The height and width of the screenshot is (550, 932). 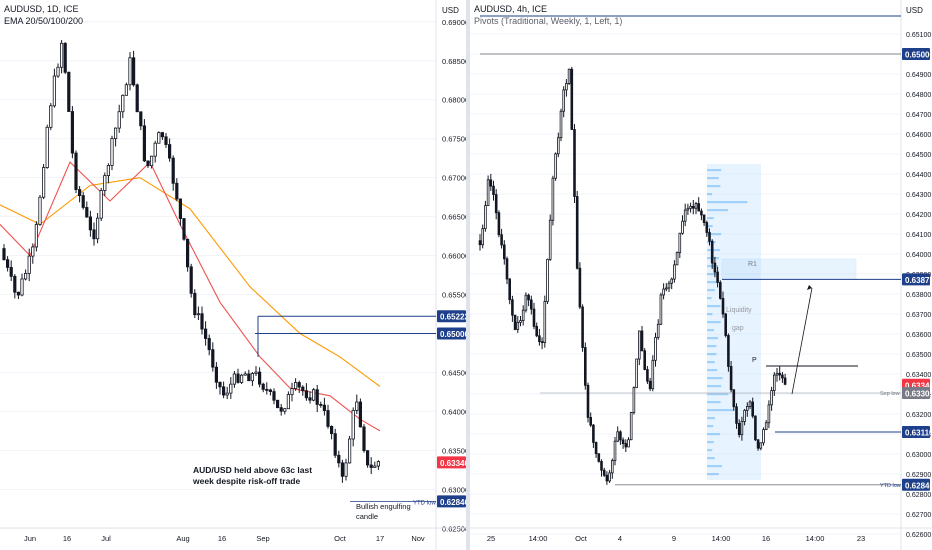 What do you see at coordinates (451, 316) in the screenshot?
I see `left-level-0-tag` at bounding box center [451, 316].